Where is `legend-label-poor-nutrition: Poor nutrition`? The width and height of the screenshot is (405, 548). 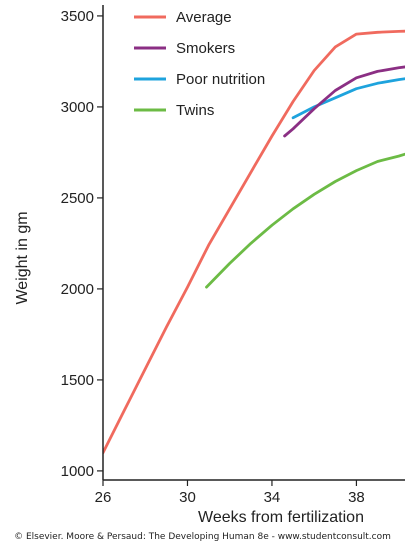
legend-label-poor-nutrition: Poor nutrition is located at coordinates (220, 79).